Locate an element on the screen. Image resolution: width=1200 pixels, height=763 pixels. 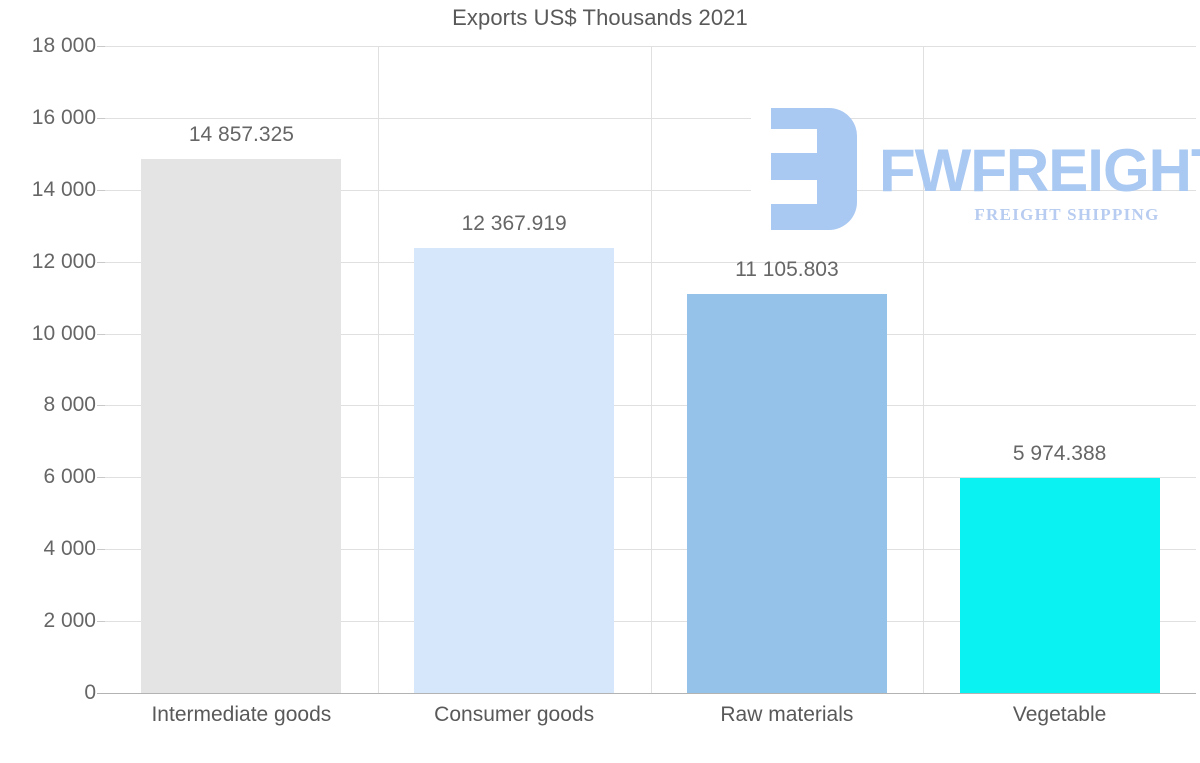
chart-title: Exports US$ Thousands 2021 is located at coordinates (600, 17).